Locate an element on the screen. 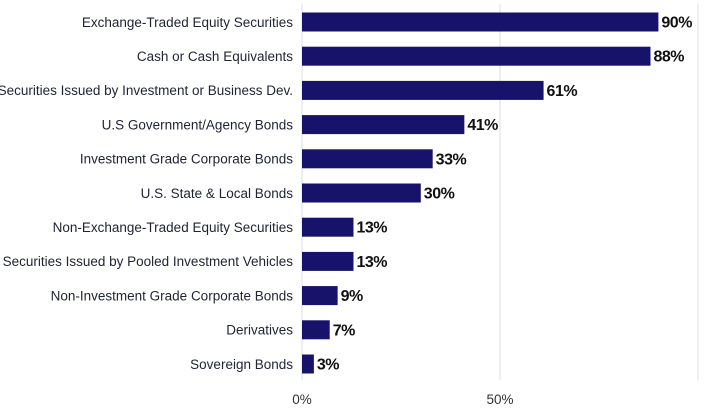 The width and height of the screenshot is (707, 412). value-label-3: 41% is located at coordinates (482, 125).